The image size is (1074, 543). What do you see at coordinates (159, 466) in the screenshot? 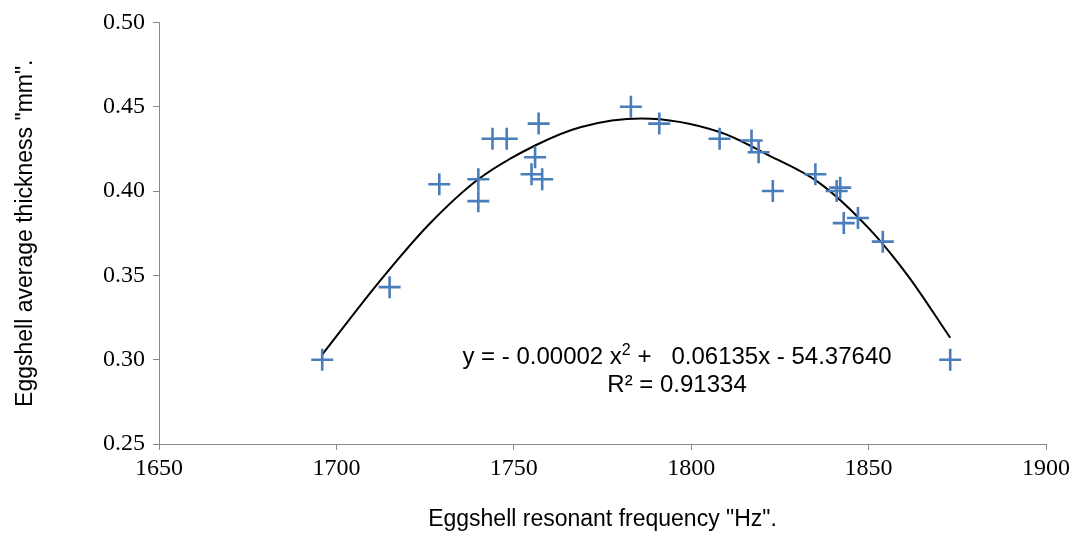
I see `x-tick-label: 1650` at bounding box center [159, 466].